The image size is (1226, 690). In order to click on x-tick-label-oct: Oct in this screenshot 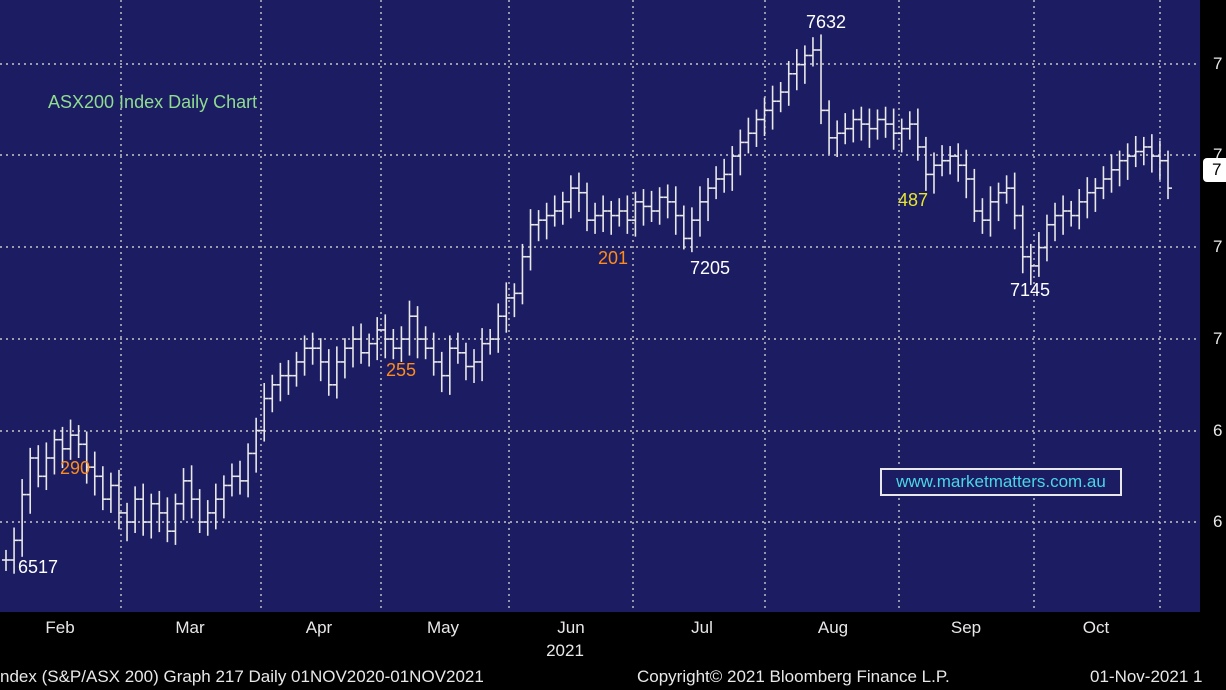, I will do `click(1096, 627)`.